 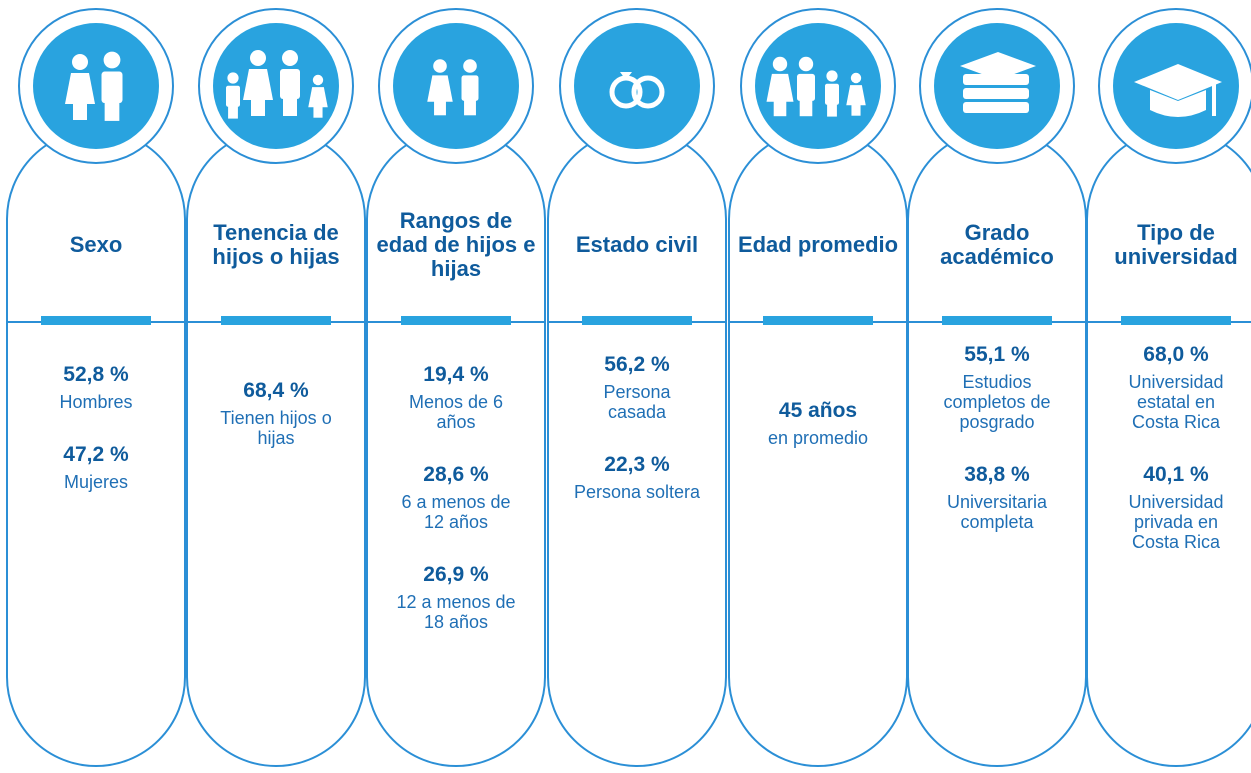 I want to click on stat-label: Tienen hijos o hijas, so click(x=276, y=428).